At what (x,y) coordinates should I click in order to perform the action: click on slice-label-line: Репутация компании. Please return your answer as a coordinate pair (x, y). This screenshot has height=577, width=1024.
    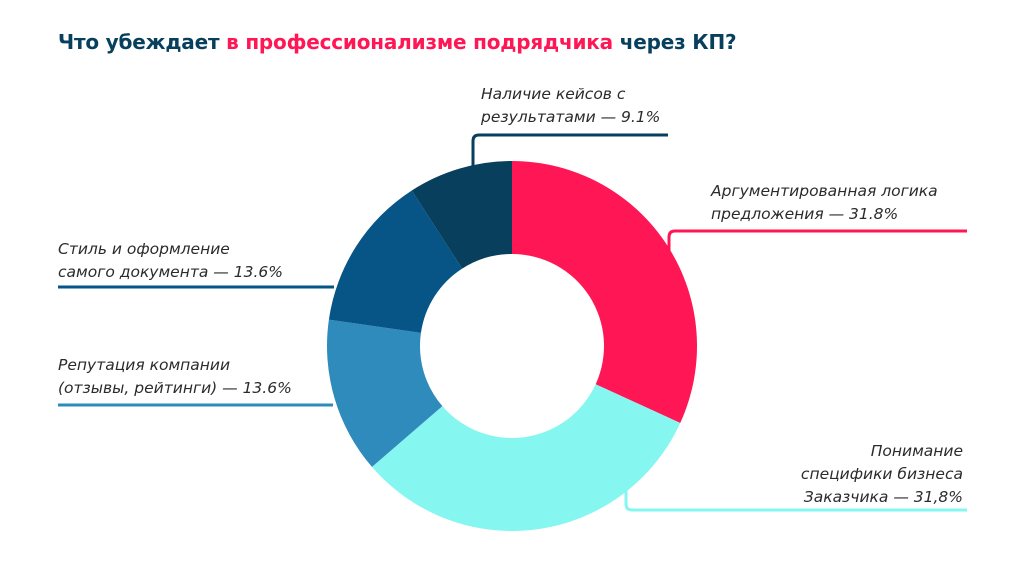
    Looking at the image, I should click on (144, 365).